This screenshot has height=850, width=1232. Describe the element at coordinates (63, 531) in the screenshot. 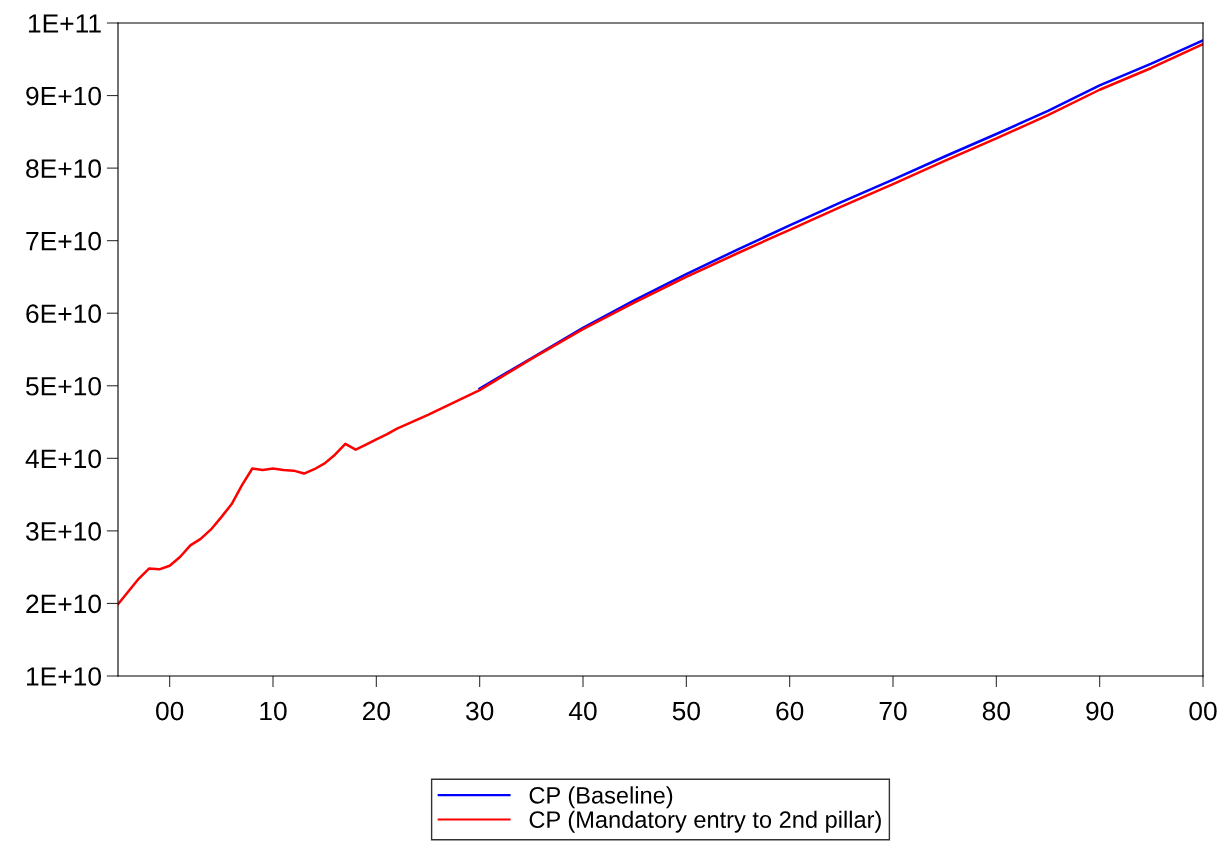

I see `y-tick-label: 3E+10` at that location.